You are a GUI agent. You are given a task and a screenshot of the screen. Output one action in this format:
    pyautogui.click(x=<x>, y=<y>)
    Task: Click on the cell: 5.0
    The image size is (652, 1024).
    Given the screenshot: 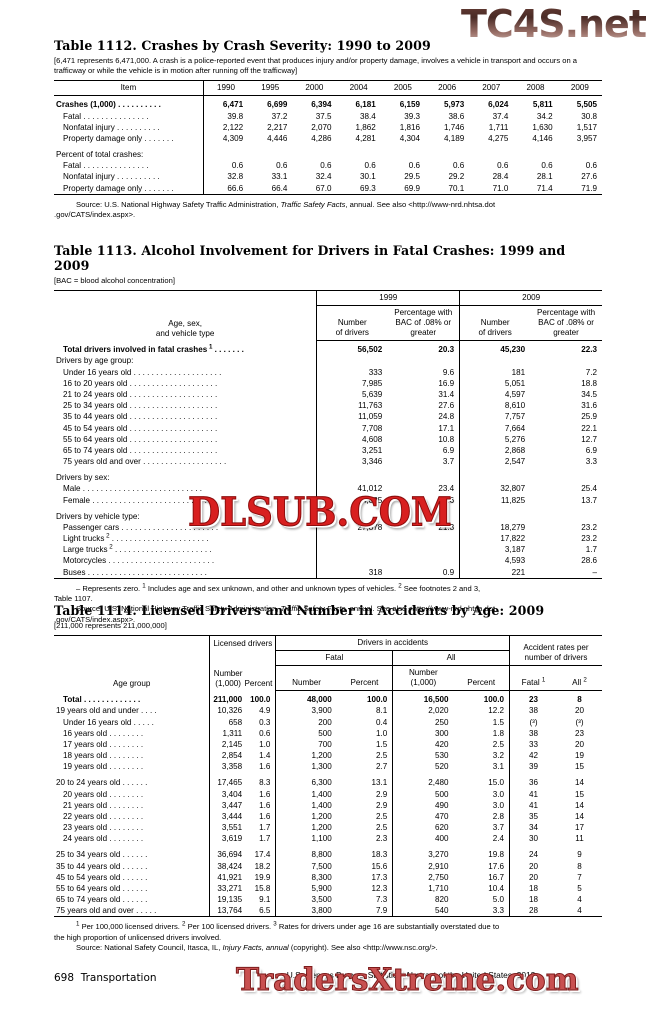 What is the action you would take?
    pyautogui.click(x=498, y=900)
    